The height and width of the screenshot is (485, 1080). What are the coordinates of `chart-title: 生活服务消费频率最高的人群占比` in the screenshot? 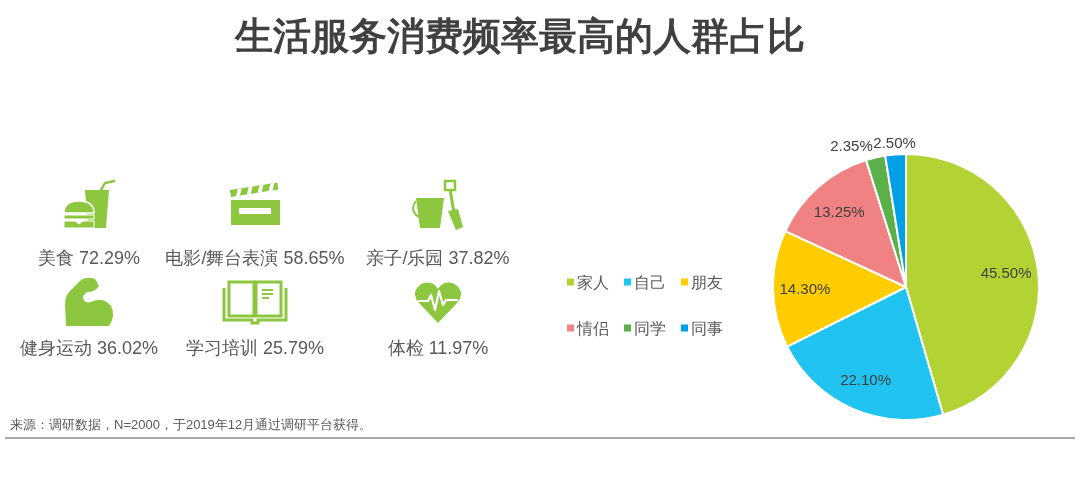 It's located at (519, 36).